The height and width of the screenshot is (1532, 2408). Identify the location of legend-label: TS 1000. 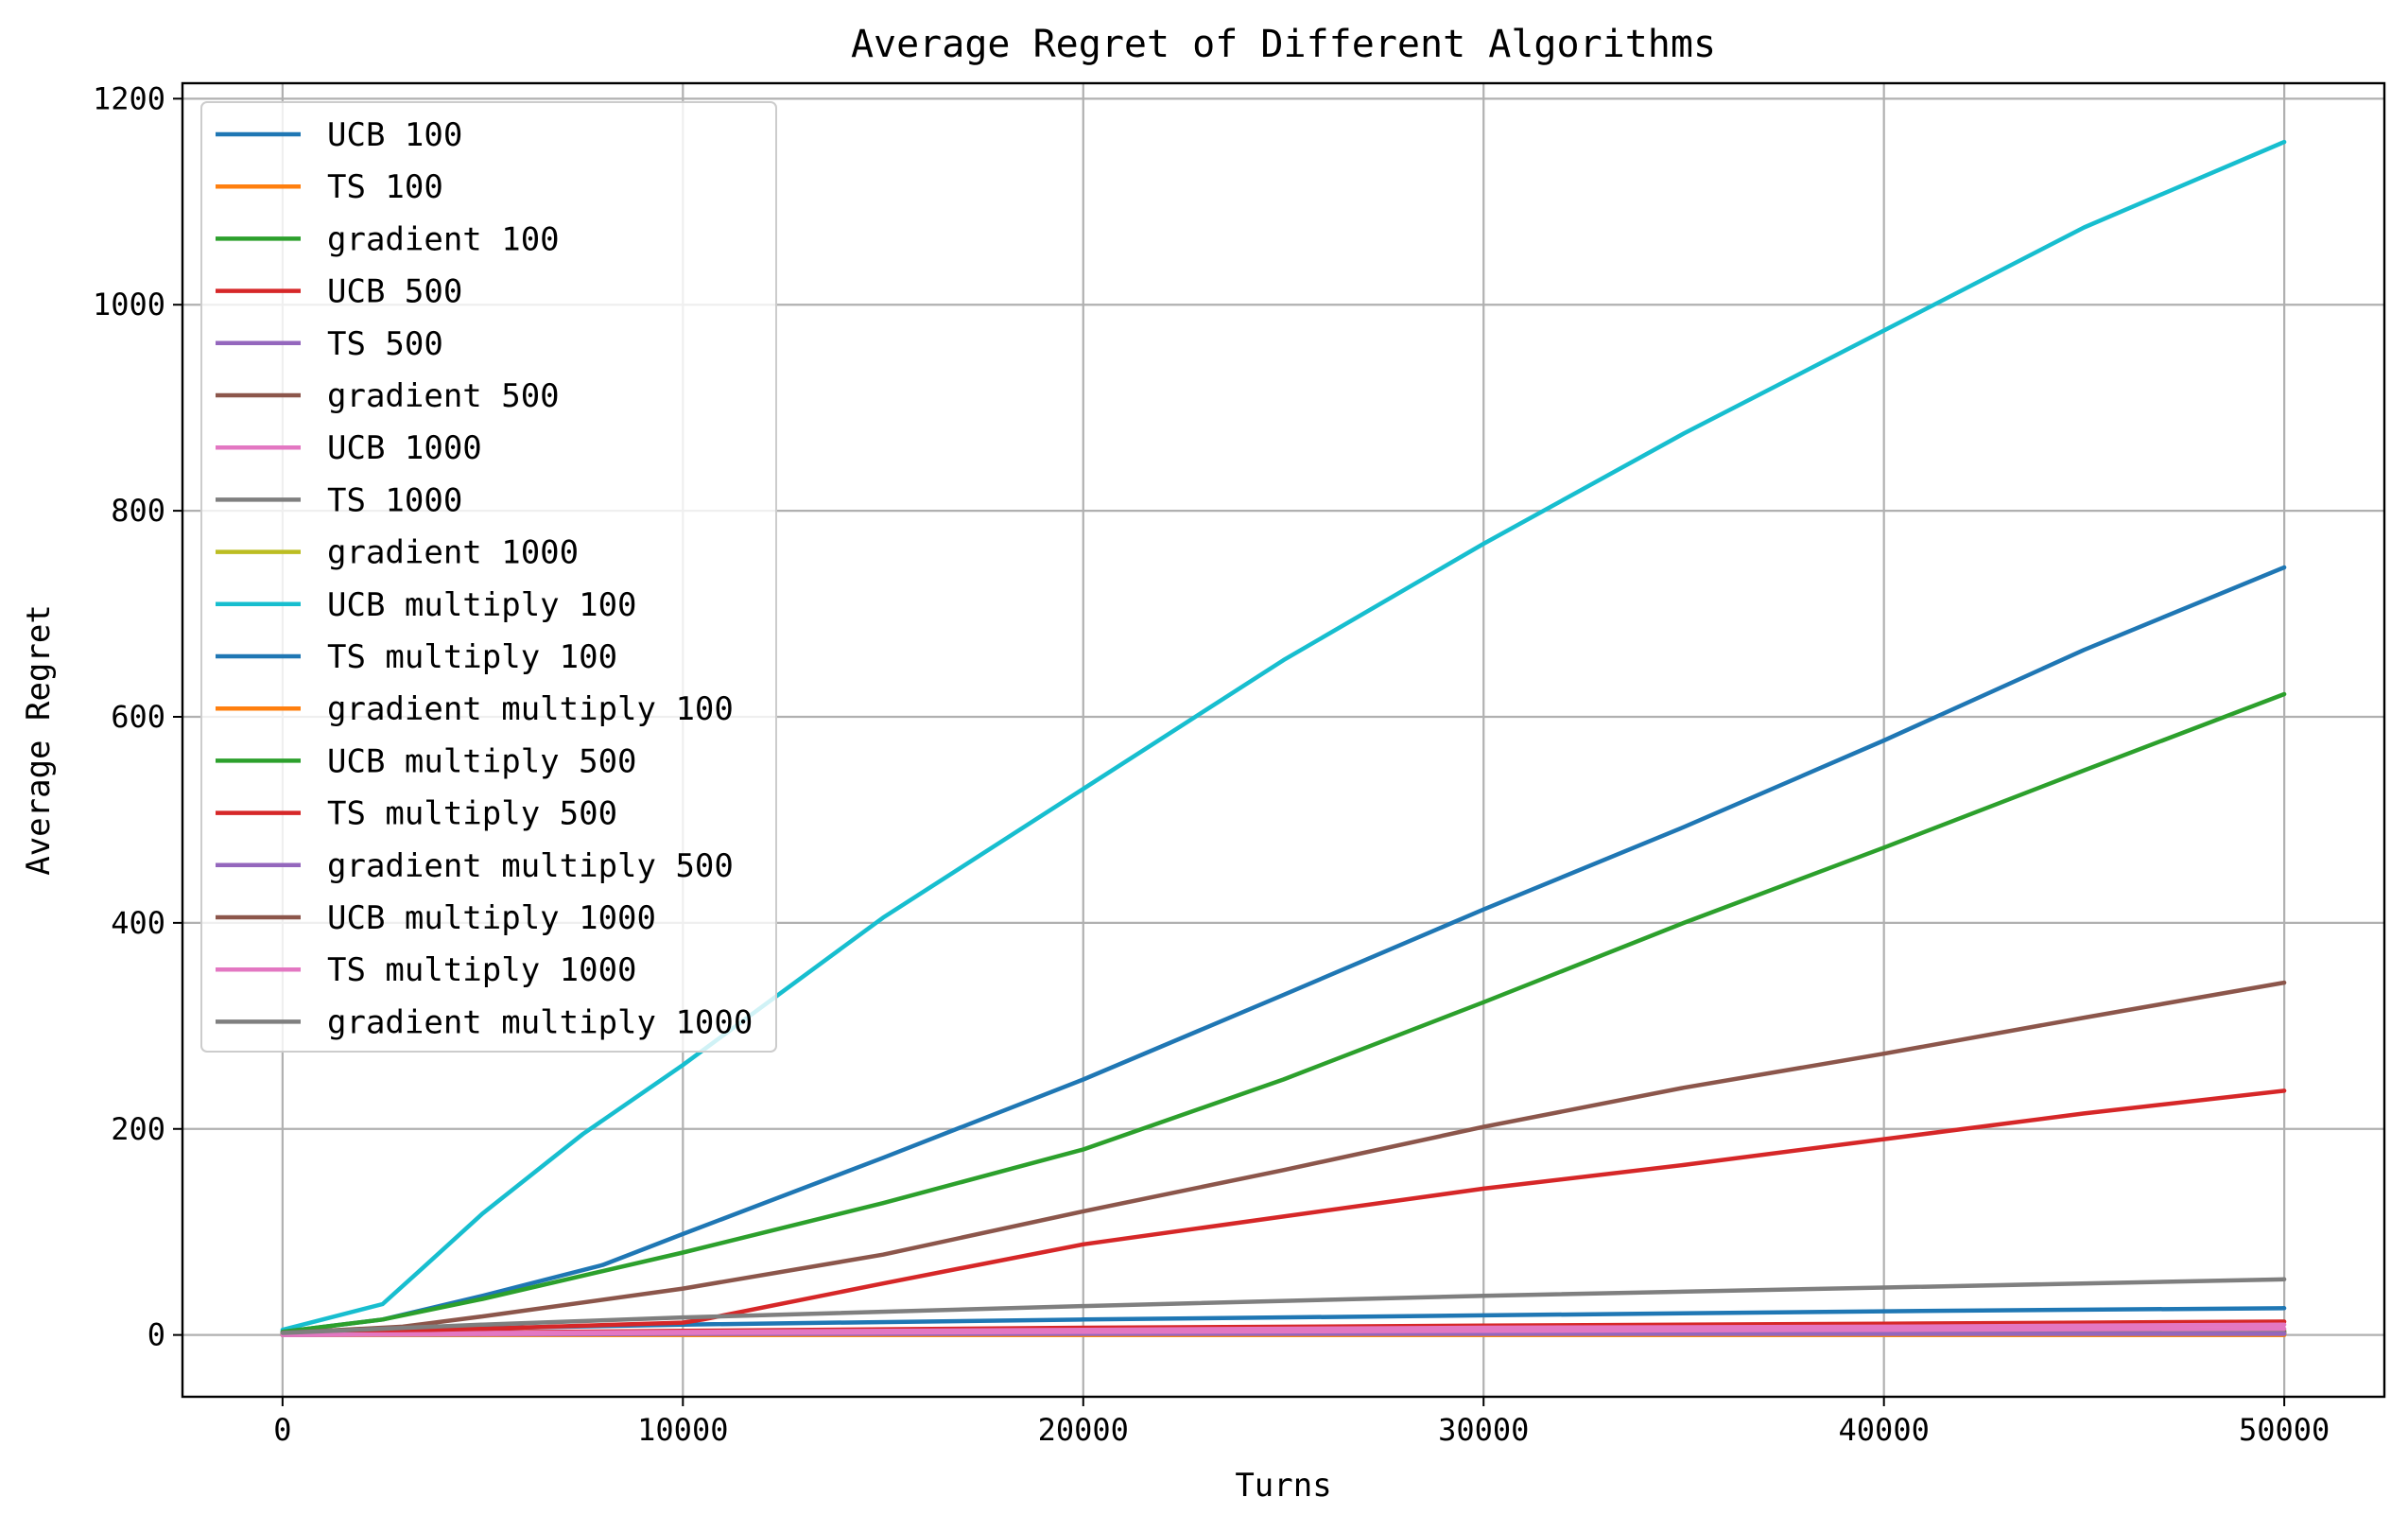
(394, 500).